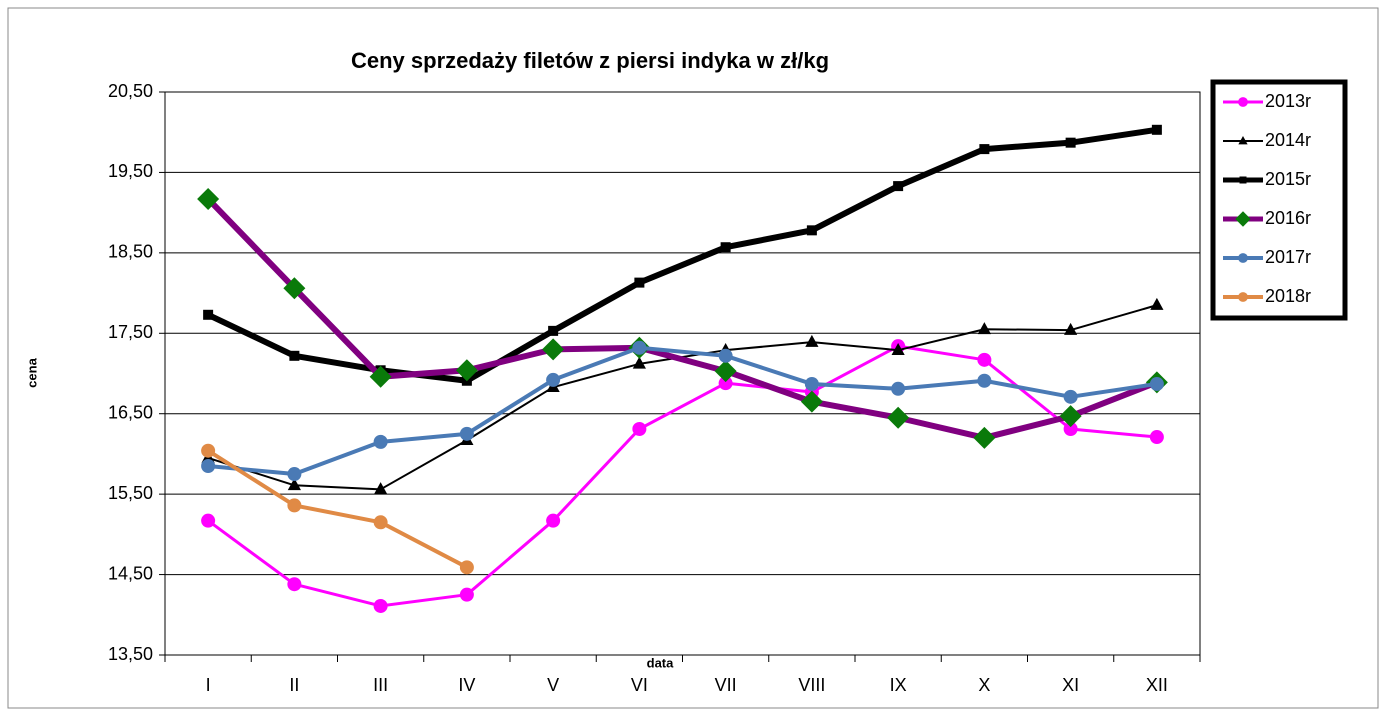 The image size is (1385, 721). I want to click on x-tick-label: III, so click(380, 685).